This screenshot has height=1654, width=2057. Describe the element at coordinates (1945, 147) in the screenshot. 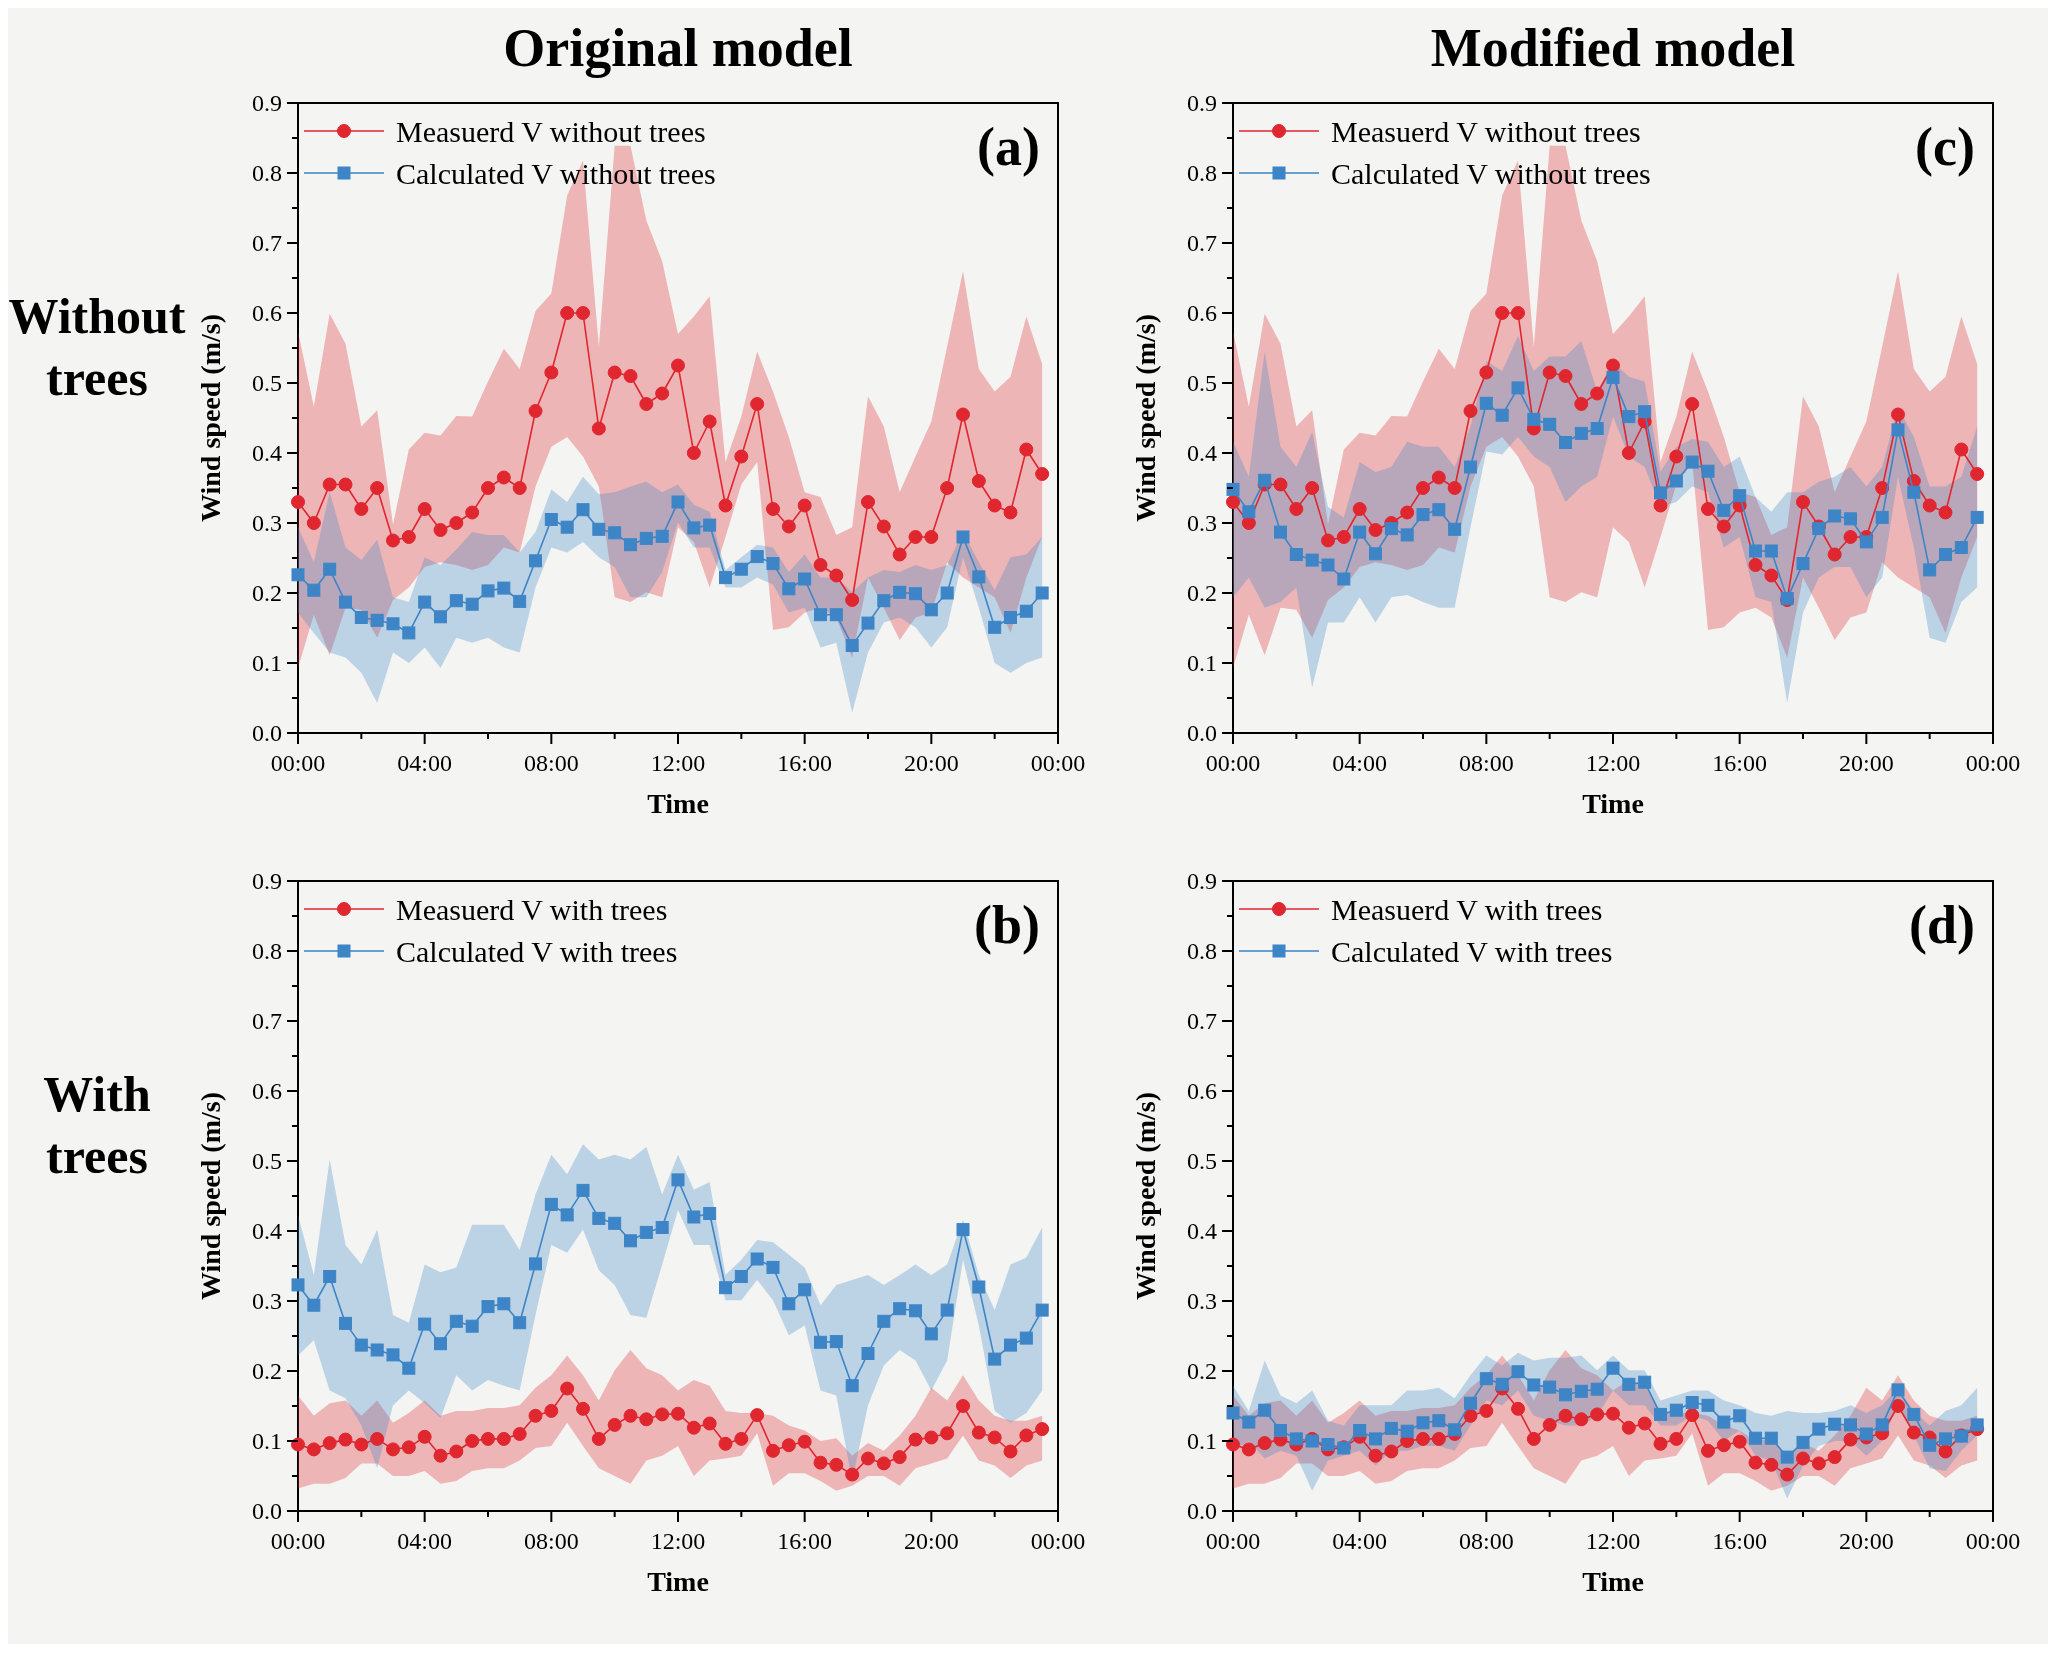

I see `annotation: (c)` at that location.